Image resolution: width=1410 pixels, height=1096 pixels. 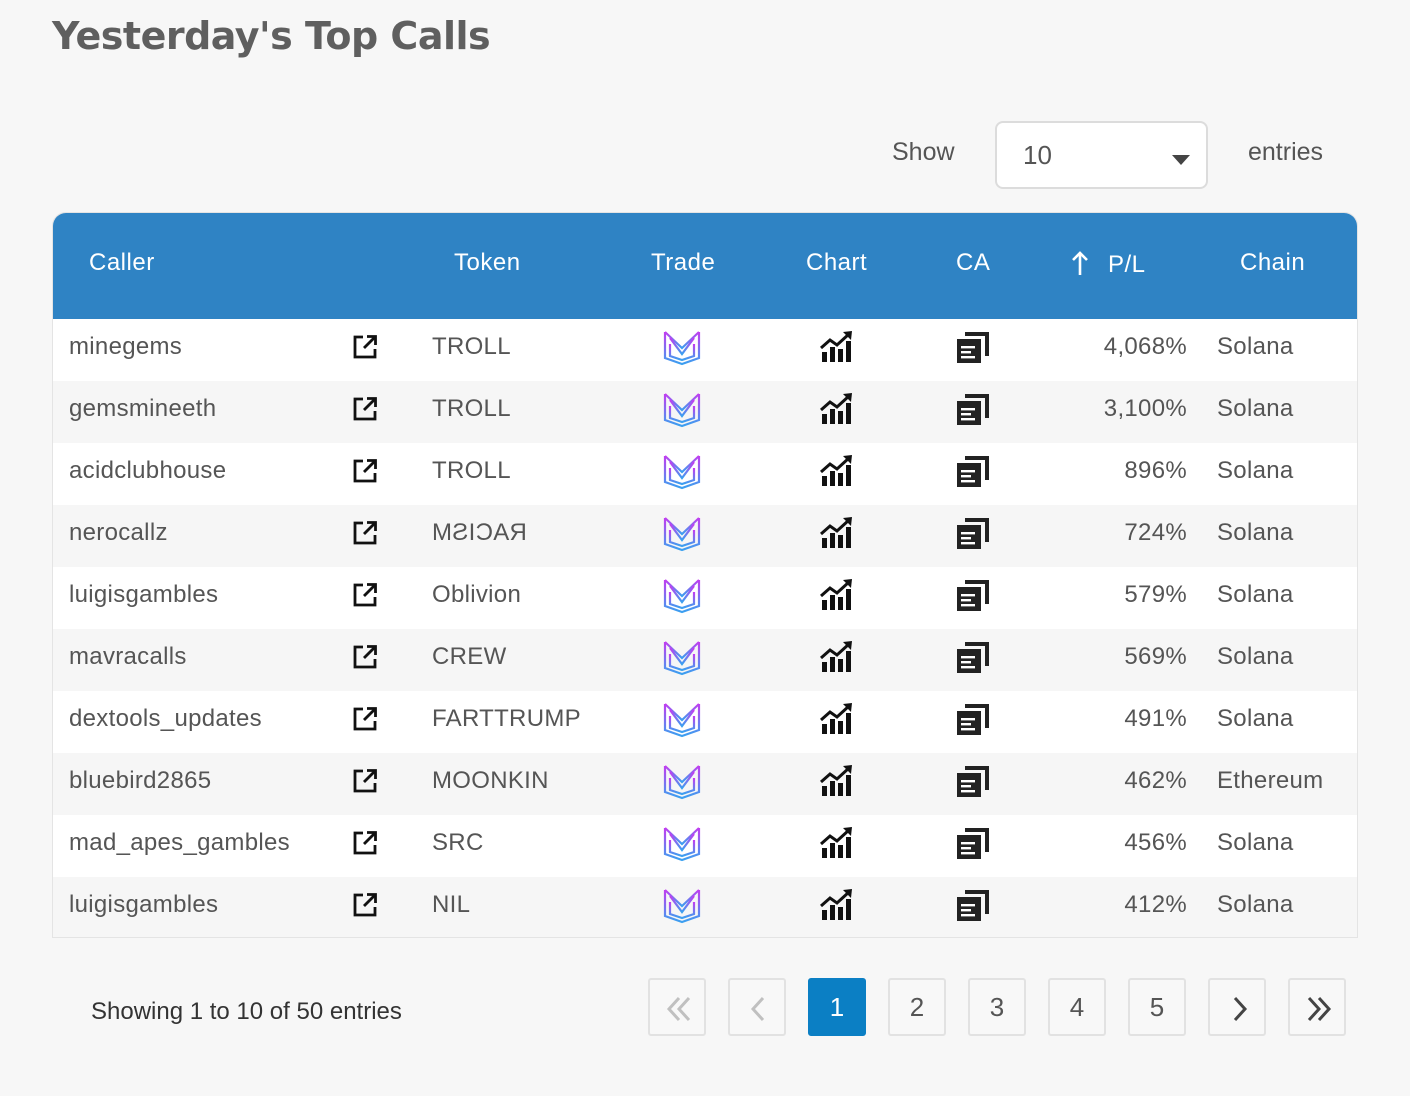 I want to click on column-header-chain: Chain, so click(x=1273, y=262).